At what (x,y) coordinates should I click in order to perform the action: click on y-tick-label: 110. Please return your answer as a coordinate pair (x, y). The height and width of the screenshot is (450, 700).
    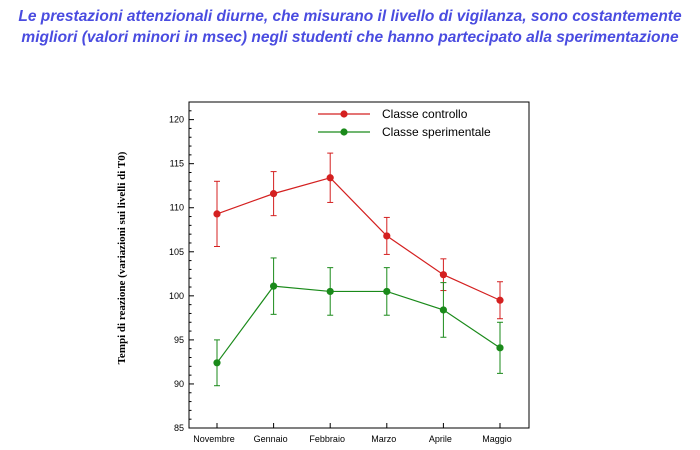
    Looking at the image, I should click on (177, 208).